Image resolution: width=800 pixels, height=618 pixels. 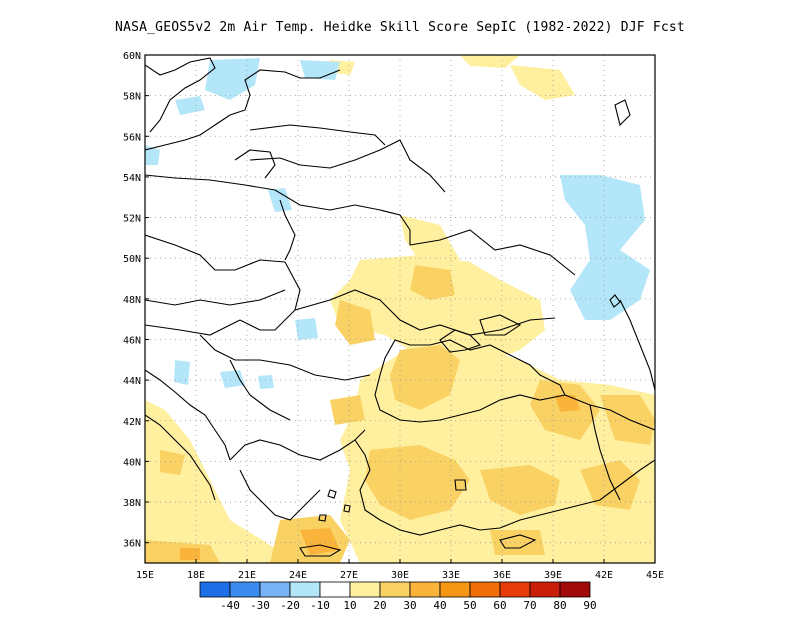 I want to click on colorbar-label: 60, so click(x=499, y=605).